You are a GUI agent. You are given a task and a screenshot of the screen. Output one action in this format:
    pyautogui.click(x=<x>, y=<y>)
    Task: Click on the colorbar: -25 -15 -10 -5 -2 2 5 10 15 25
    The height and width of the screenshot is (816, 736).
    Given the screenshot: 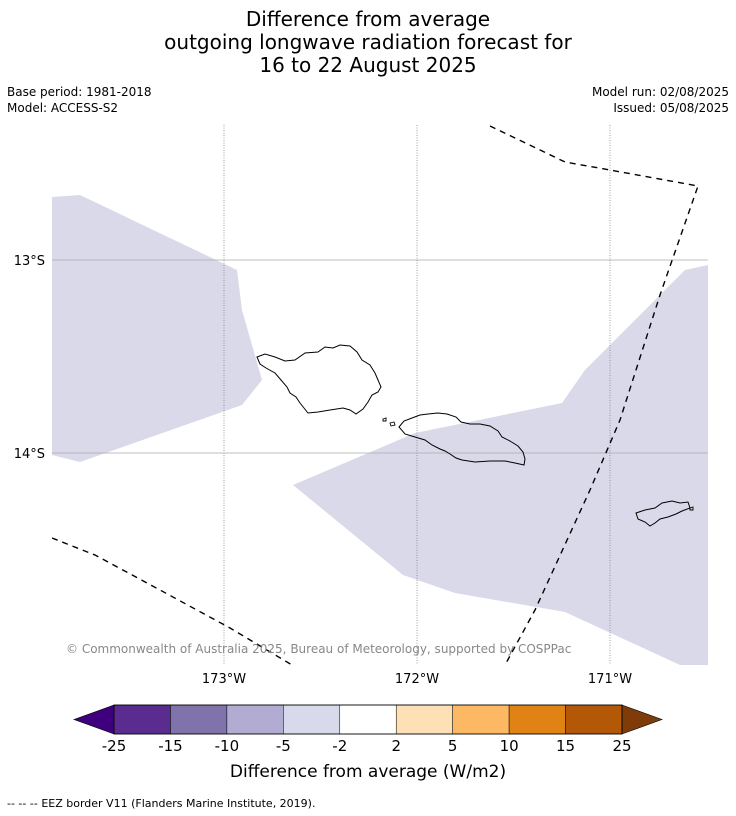 What is the action you would take?
    pyautogui.click(x=368, y=729)
    